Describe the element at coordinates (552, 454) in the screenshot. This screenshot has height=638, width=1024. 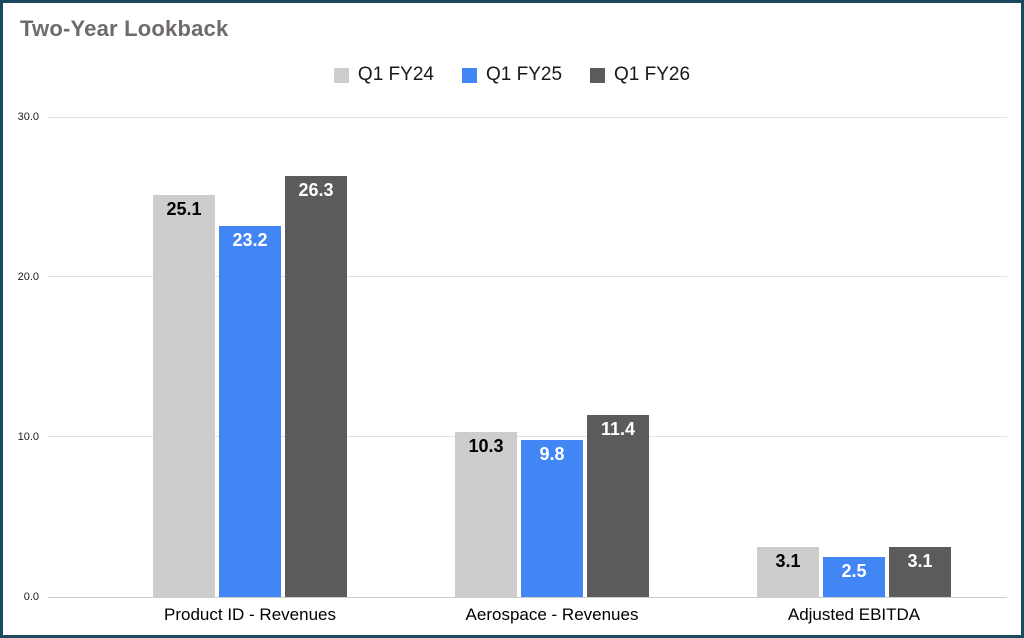
I see `bar-value-label: 9.8` at that location.